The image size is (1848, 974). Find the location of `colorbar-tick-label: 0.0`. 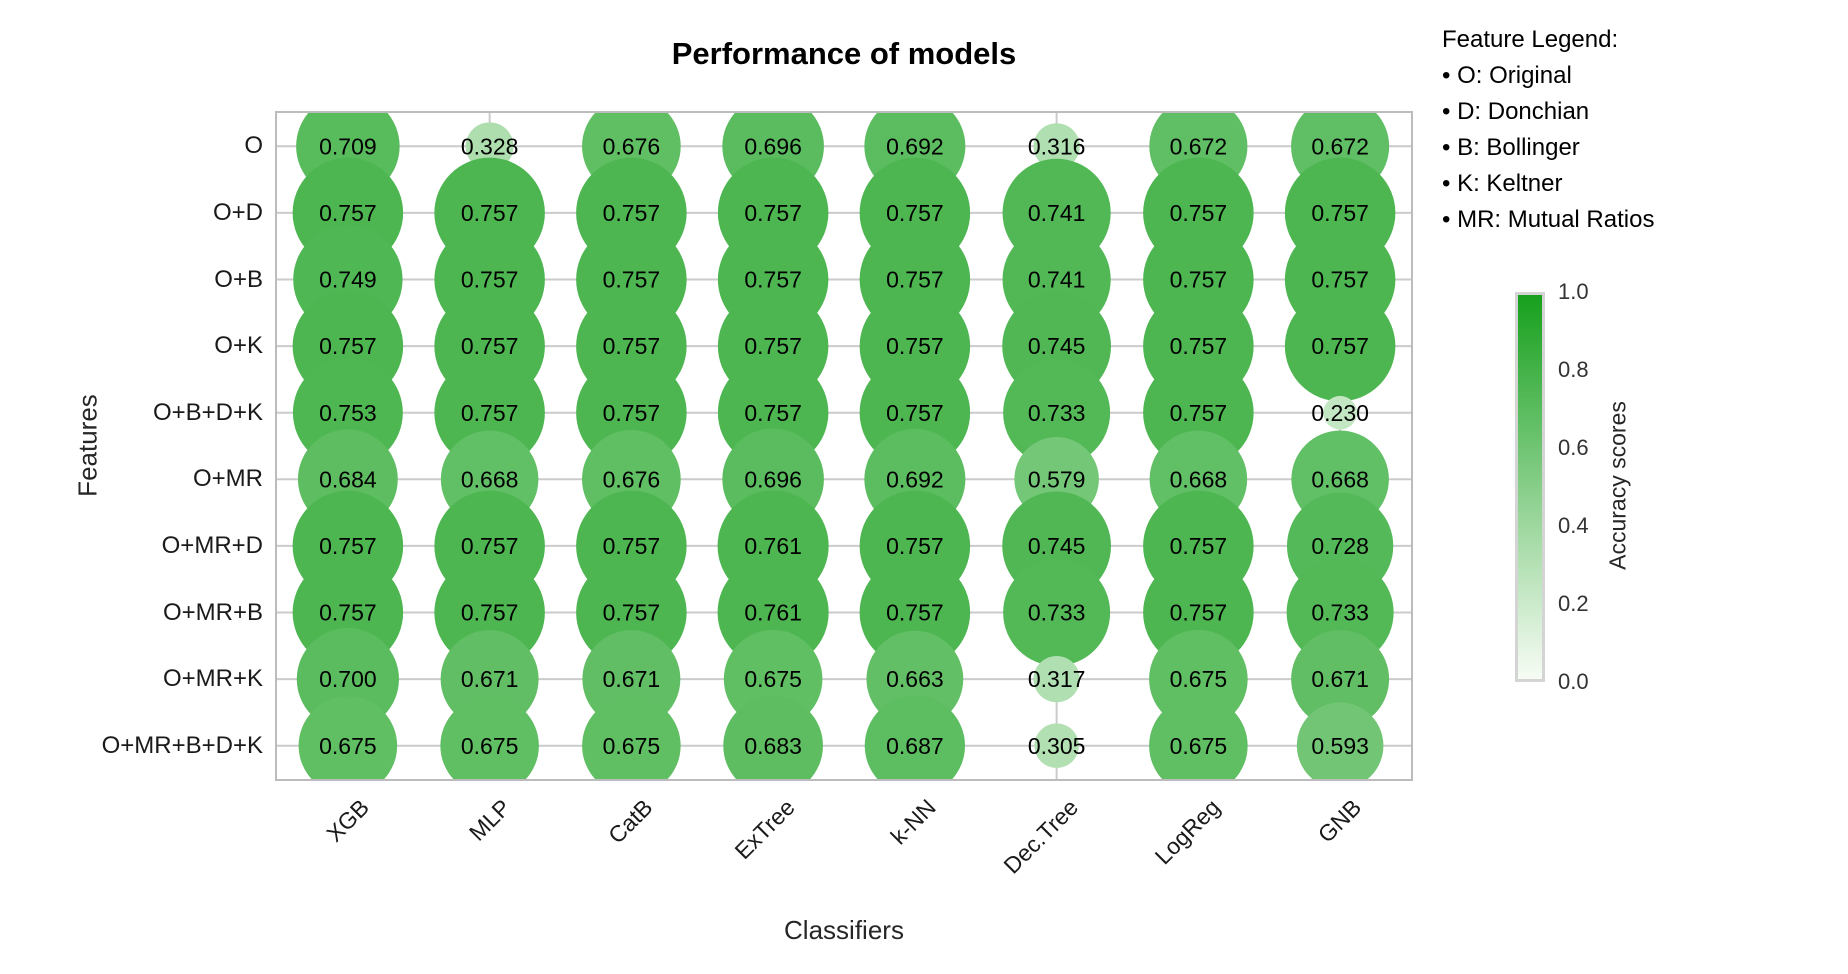

colorbar-tick-label: 0.0 is located at coordinates (1573, 681).